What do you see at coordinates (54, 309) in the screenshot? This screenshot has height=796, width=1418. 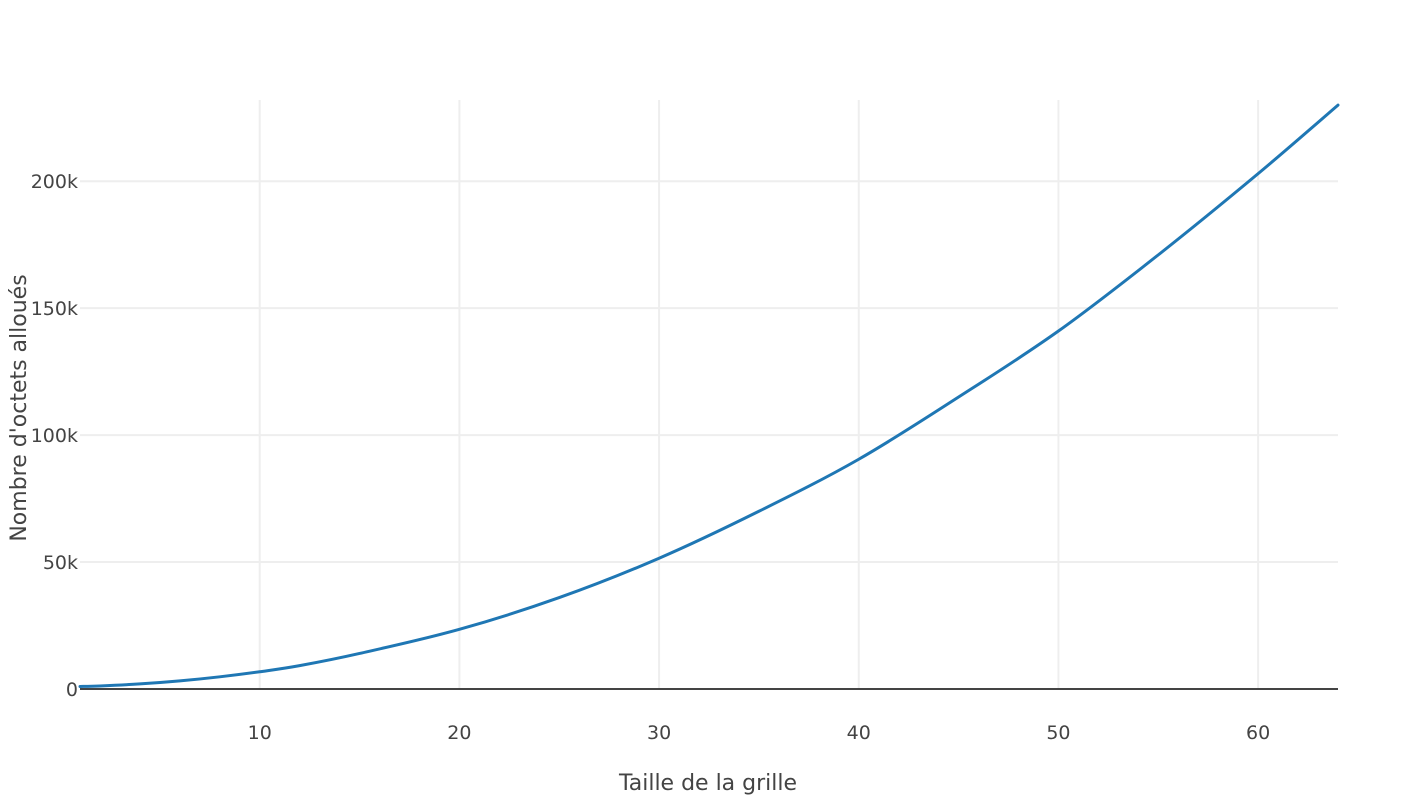 I see `y-tick-label: 150k` at bounding box center [54, 309].